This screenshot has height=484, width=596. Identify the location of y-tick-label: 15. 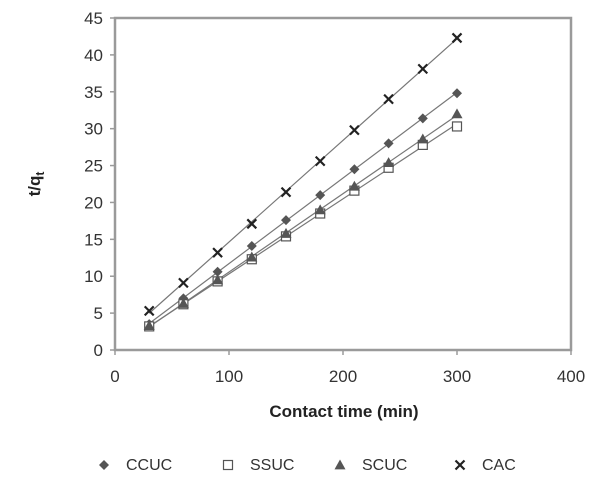
(93, 239).